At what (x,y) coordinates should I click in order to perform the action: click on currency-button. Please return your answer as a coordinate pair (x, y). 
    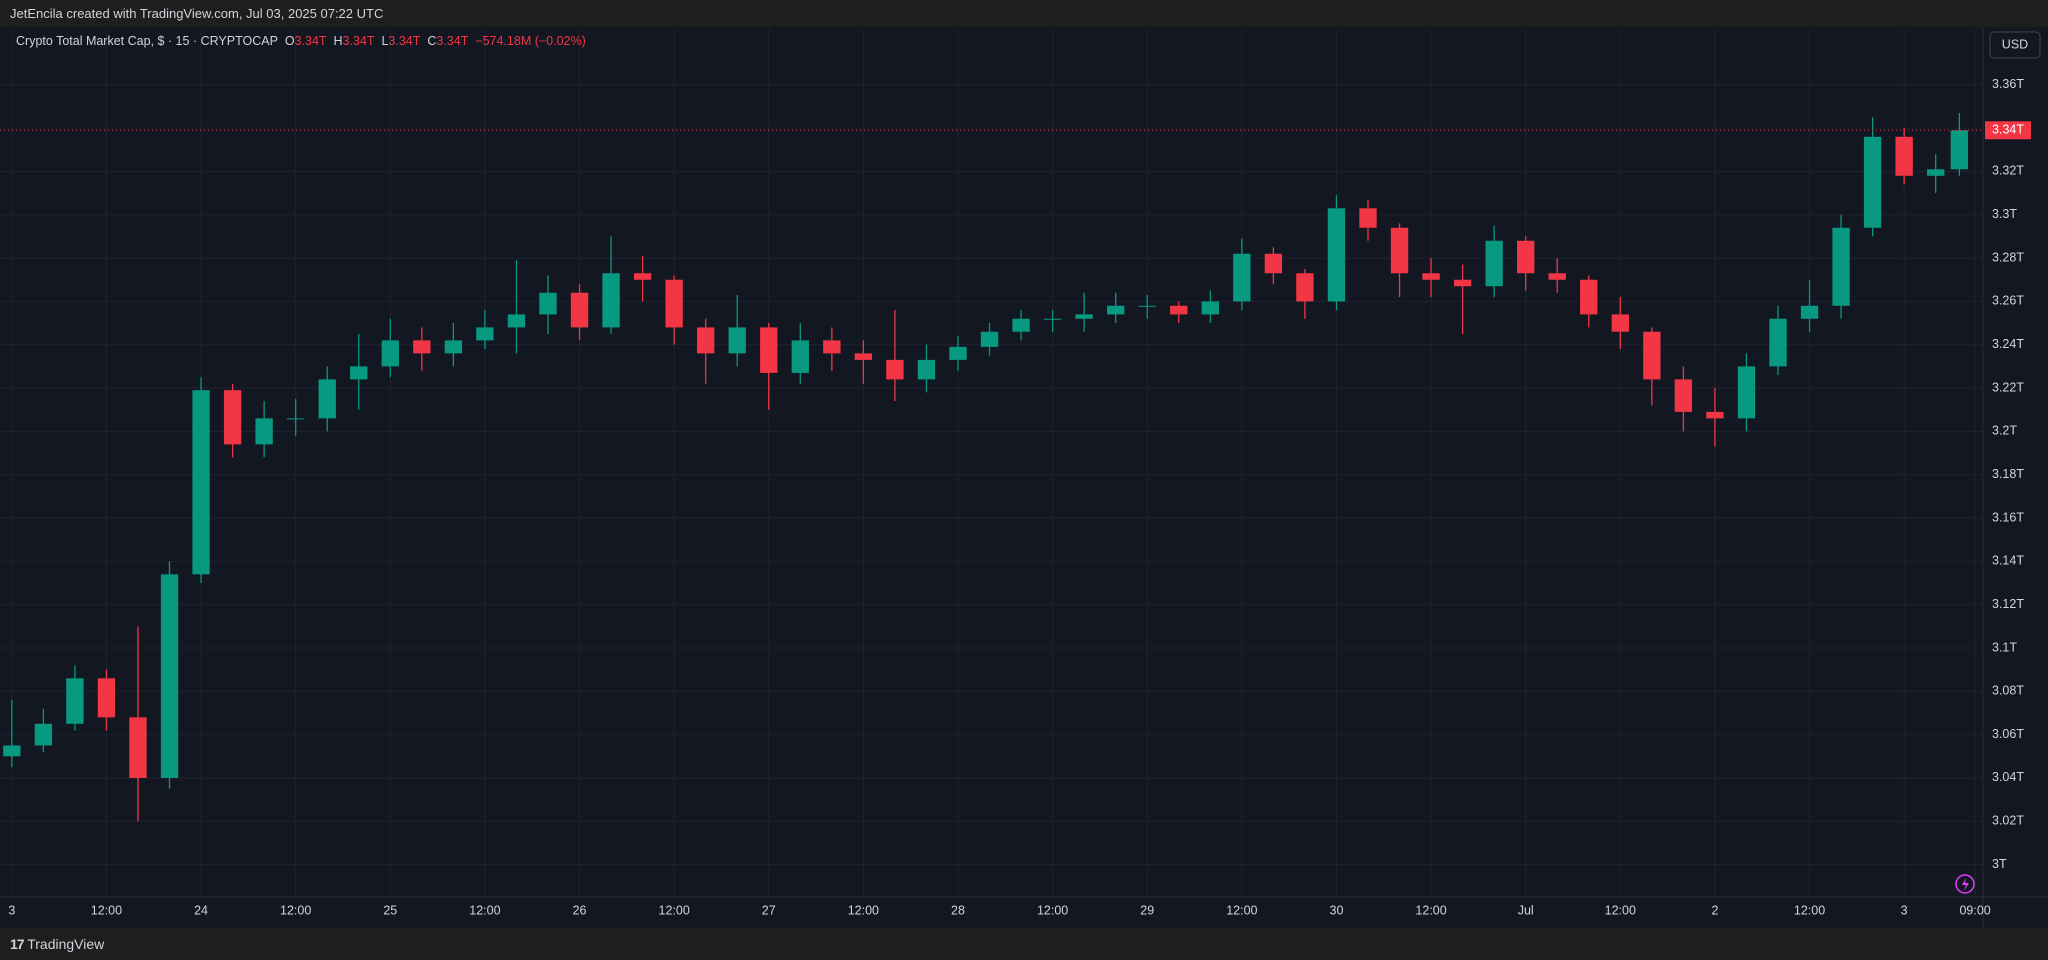
    Looking at the image, I should click on (2015, 45).